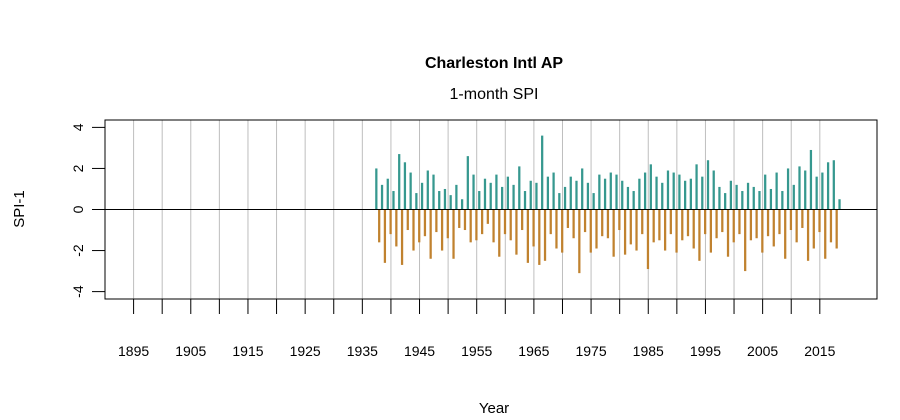 The width and height of the screenshot is (900, 420). What do you see at coordinates (19, 209) in the screenshot?
I see `y-axis-label: SPI-1` at bounding box center [19, 209].